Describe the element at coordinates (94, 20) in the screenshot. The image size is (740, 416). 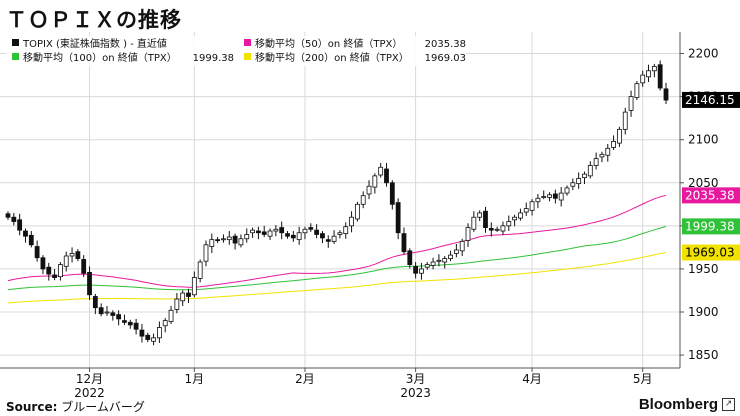
I see `chart-title: ＴＯＰＩＸの推移` at that location.